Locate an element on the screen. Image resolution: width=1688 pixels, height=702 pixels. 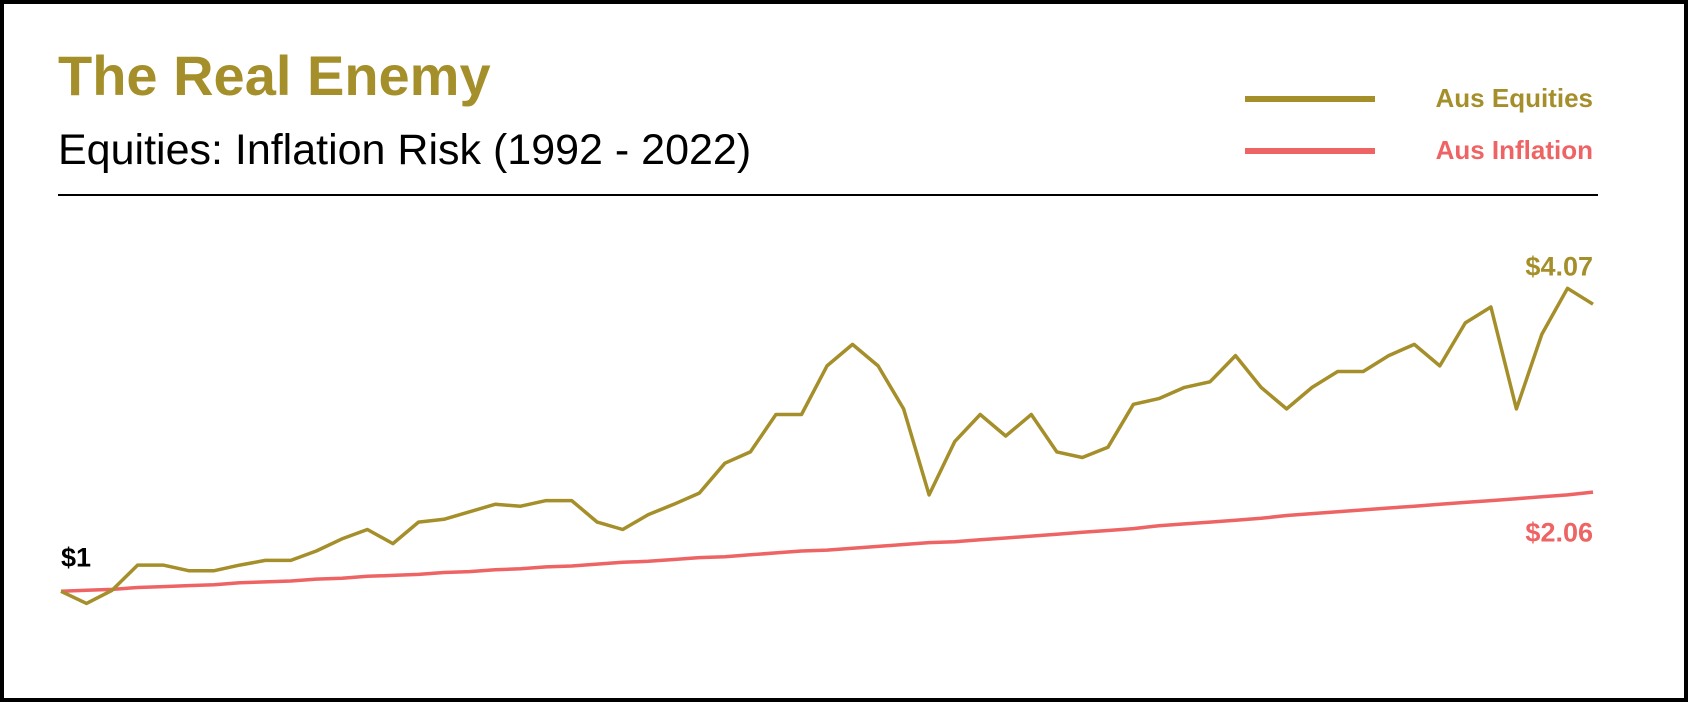
chart-subtitle: Equities: Inflation Risk (1992 - 2022) is located at coordinates (404, 150).